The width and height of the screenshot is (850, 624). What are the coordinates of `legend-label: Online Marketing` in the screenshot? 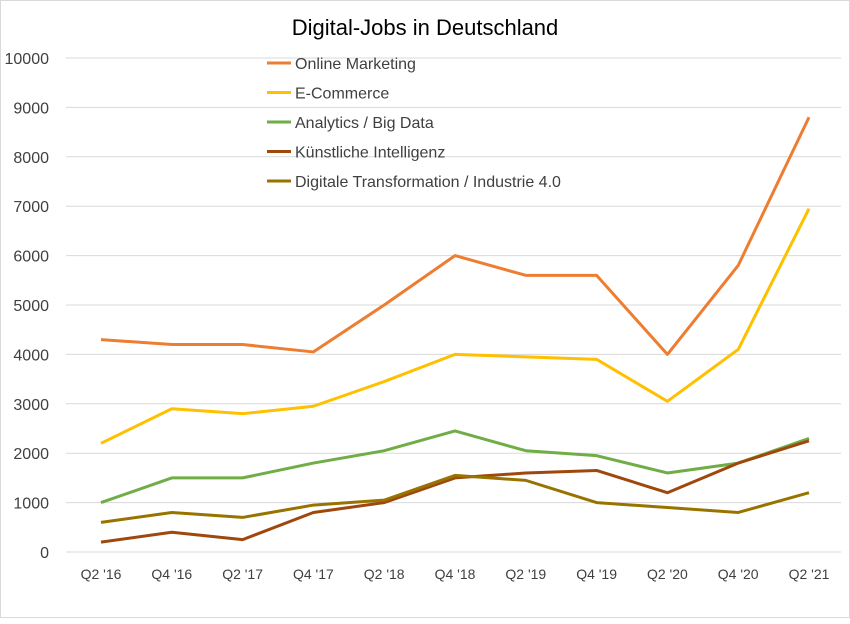 It's located at (355, 64).